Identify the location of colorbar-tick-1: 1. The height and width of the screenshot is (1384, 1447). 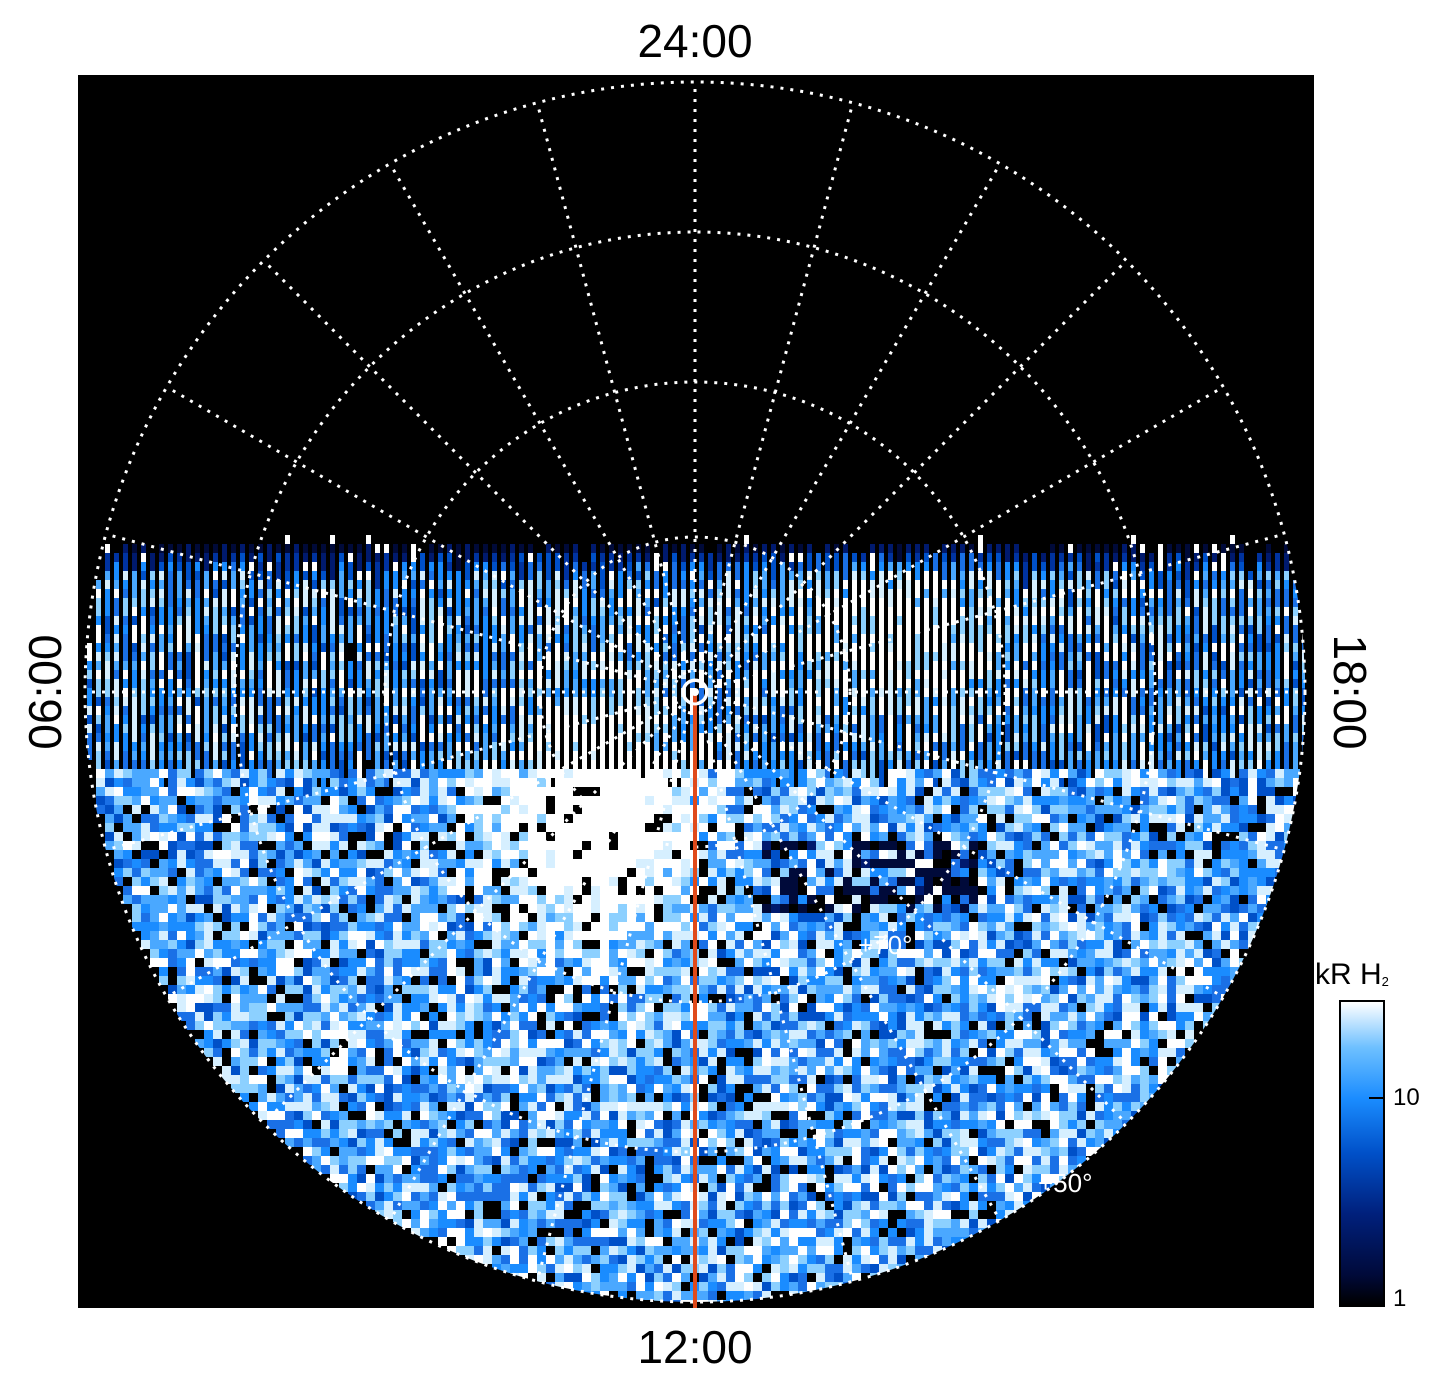
(1400, 1298).